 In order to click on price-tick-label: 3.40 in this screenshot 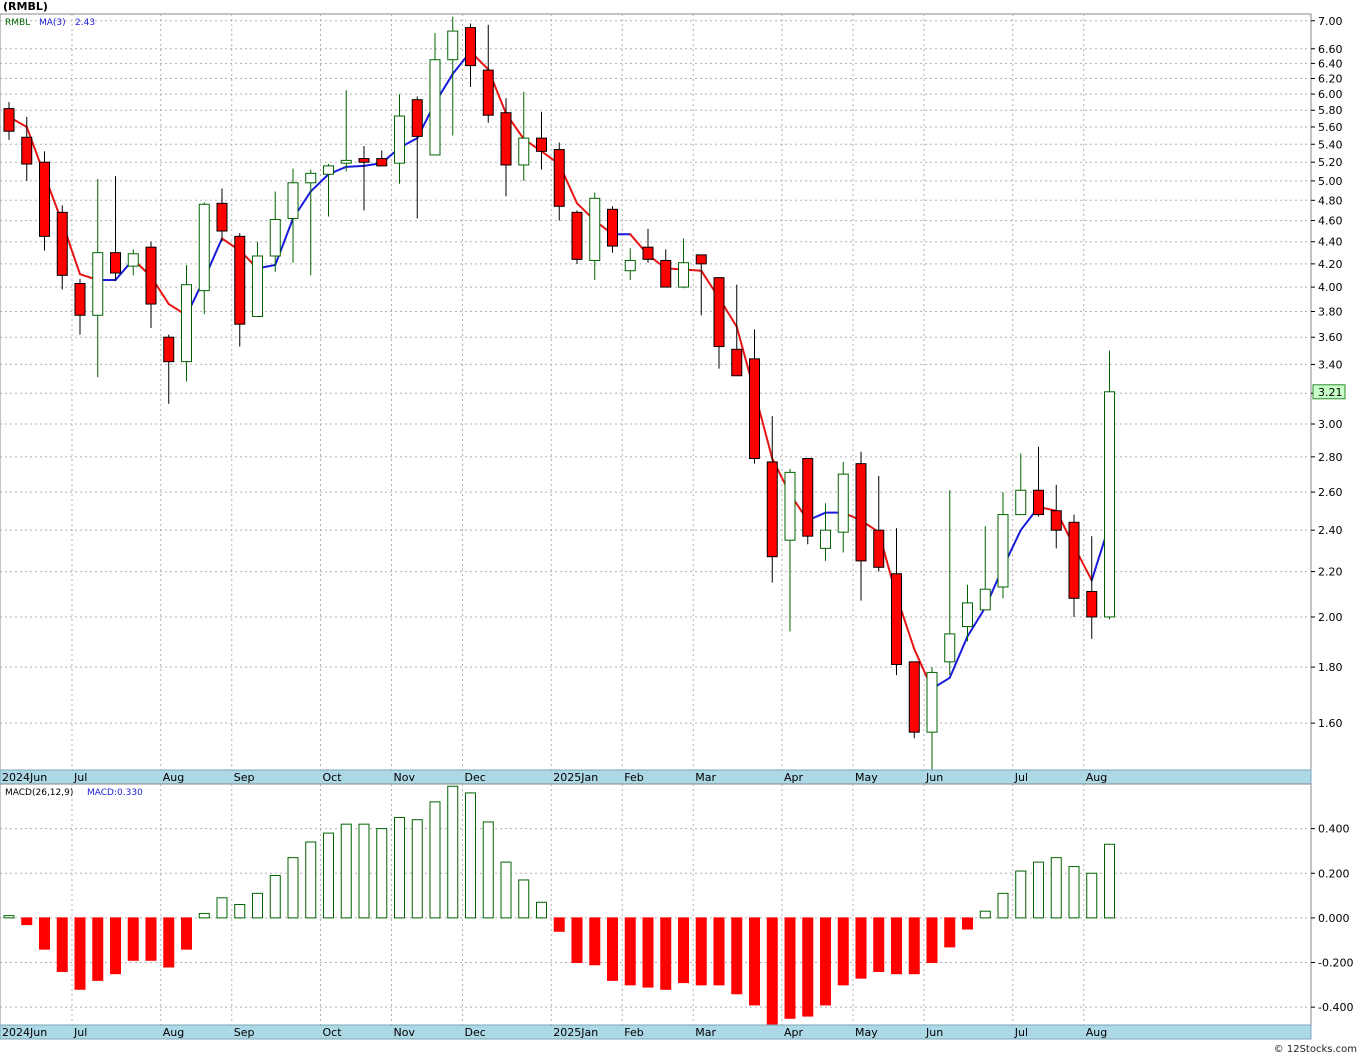, I will do `click(1330, 364)`.